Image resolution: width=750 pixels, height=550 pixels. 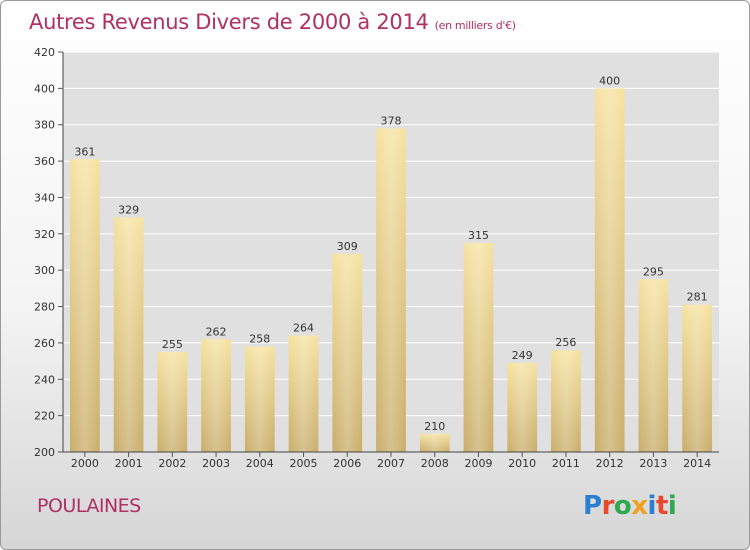 What do you see at coordinates (85, 463) in the screenshot?
I see `x-tick-label: 2000` at bounding box center [85, 463].